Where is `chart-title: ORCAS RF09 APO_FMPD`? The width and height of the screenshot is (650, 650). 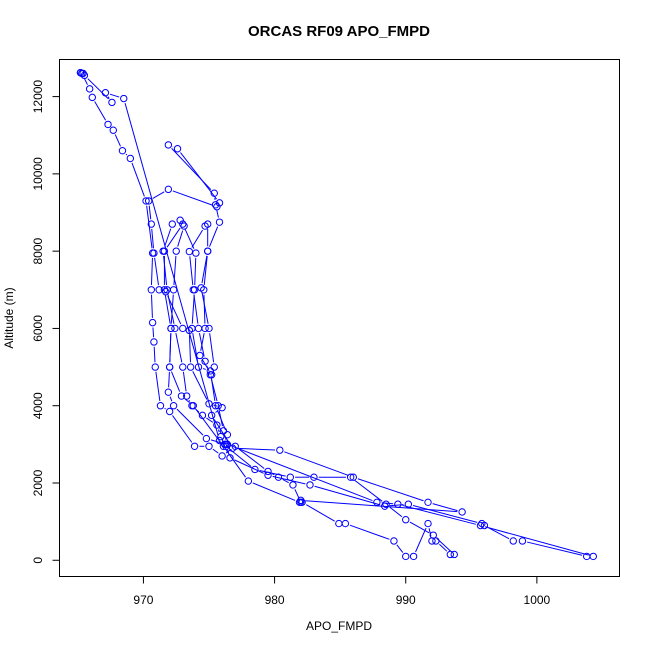 chart-title: ORCAS RF09 APO_FMPD is located at coordinates (339, 31).